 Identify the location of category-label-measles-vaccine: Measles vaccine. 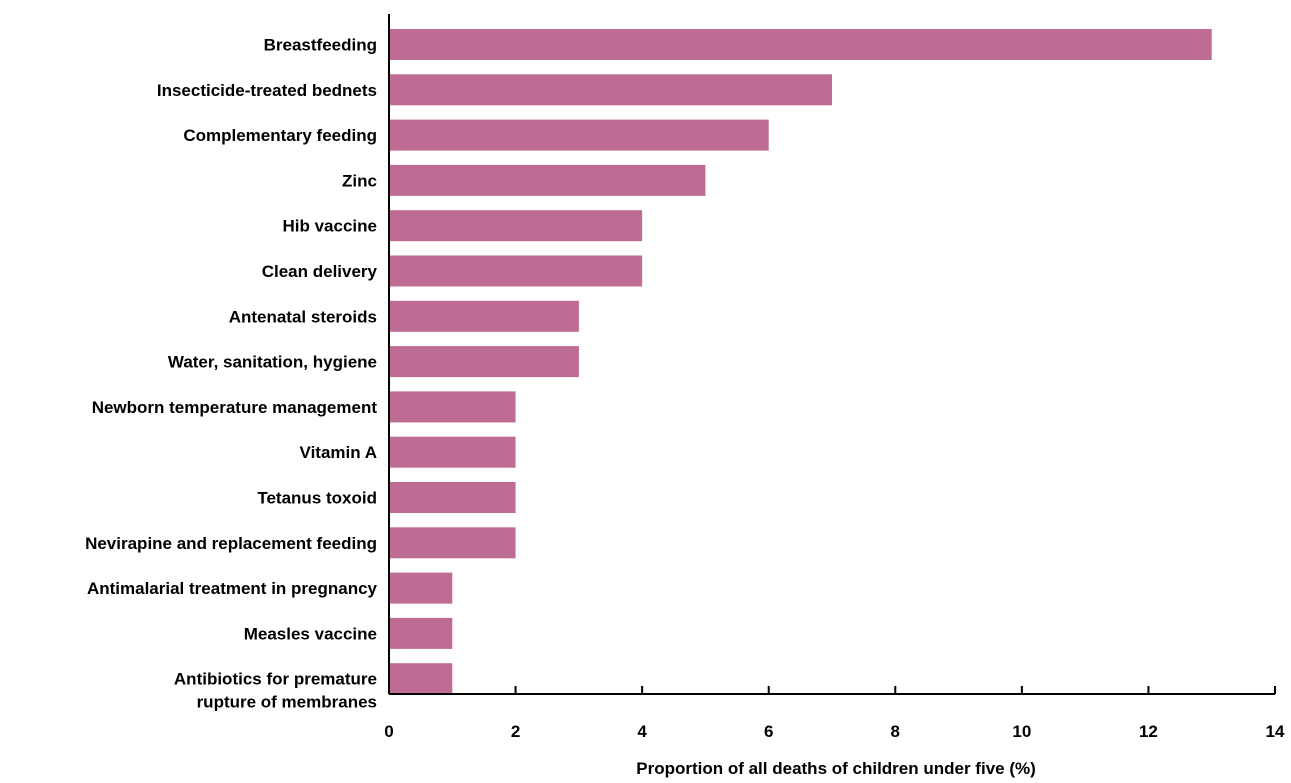
(310, 633).